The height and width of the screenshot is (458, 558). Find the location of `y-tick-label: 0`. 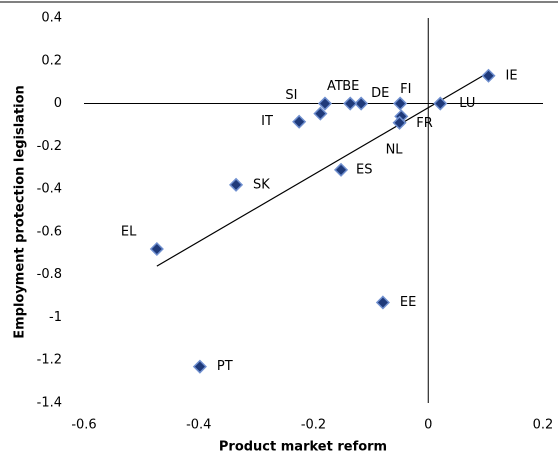

y-tick-label: 0 is located at coordinates (58, 103).